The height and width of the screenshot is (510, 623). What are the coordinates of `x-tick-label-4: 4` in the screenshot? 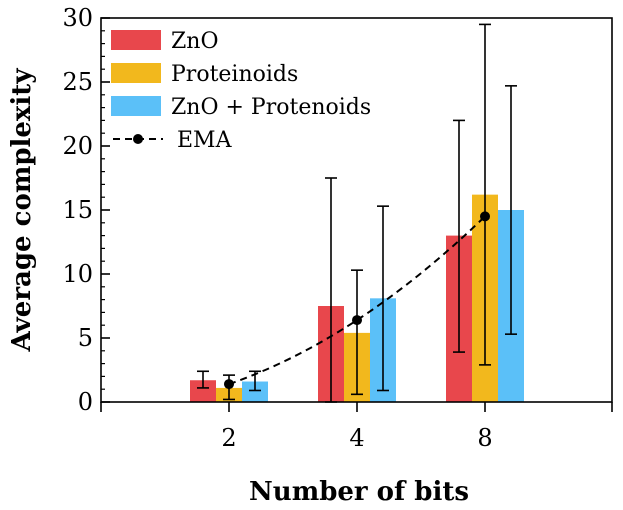 It's located at (356, 438).